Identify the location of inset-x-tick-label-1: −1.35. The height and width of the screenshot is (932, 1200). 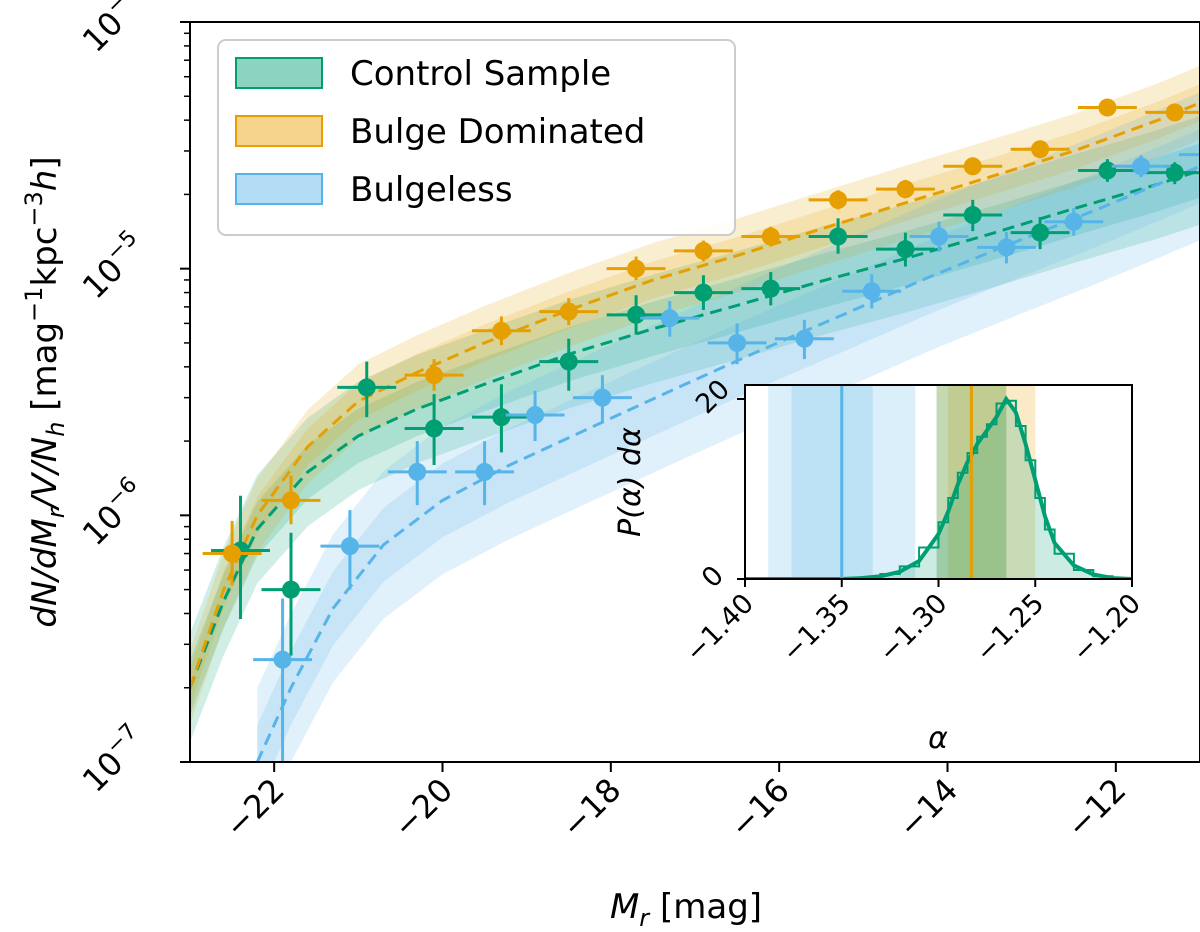
(816, 628).